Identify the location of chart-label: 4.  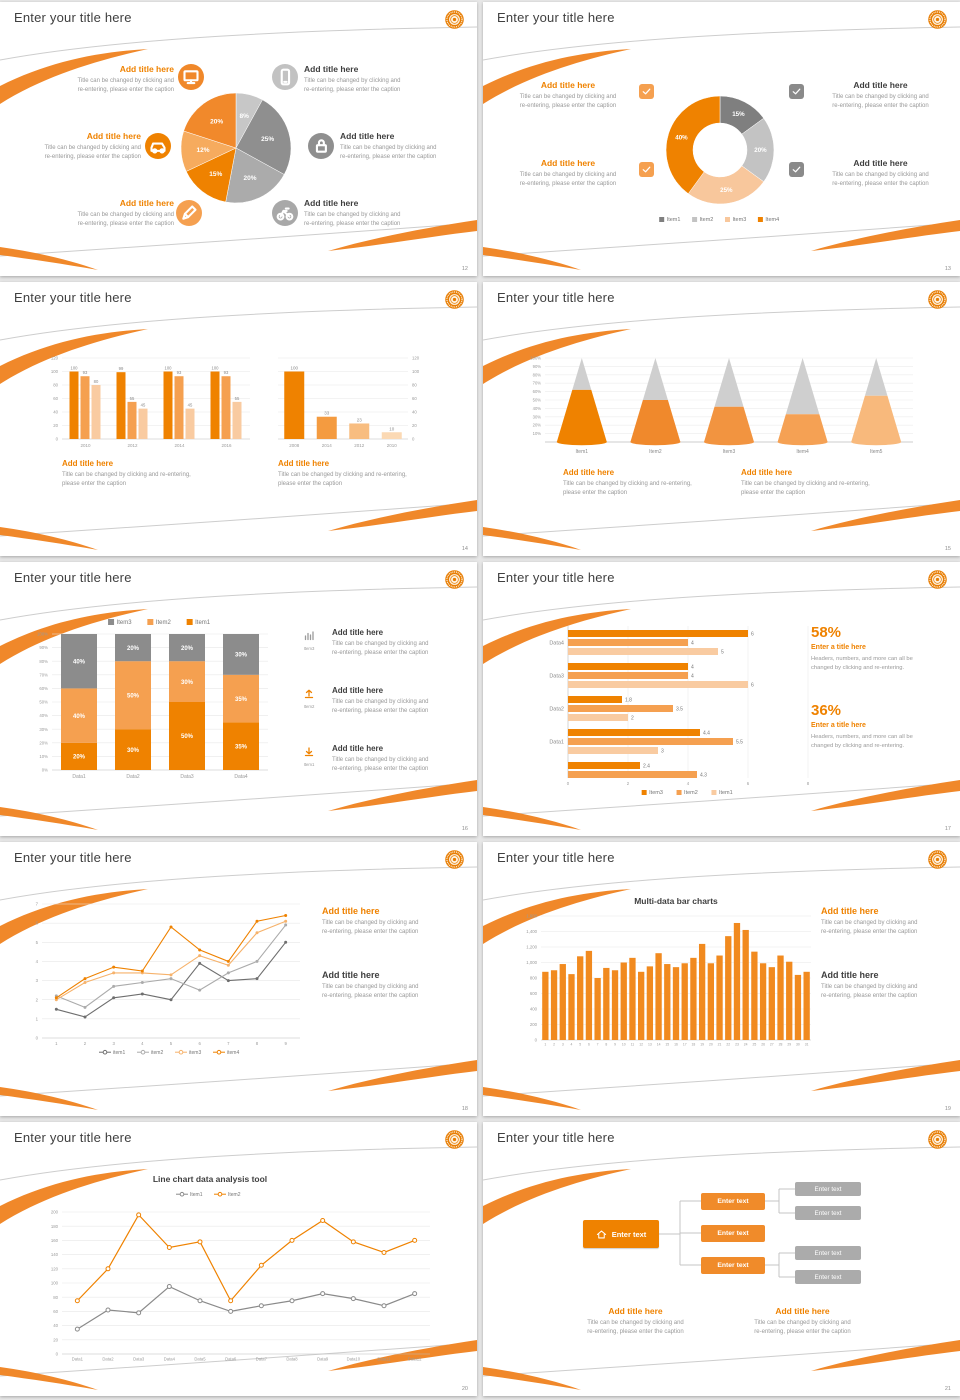
(572, 1045).